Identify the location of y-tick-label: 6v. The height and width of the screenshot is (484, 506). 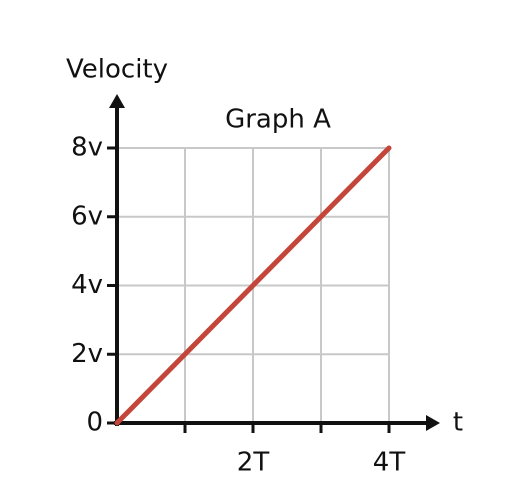
(87, 216).